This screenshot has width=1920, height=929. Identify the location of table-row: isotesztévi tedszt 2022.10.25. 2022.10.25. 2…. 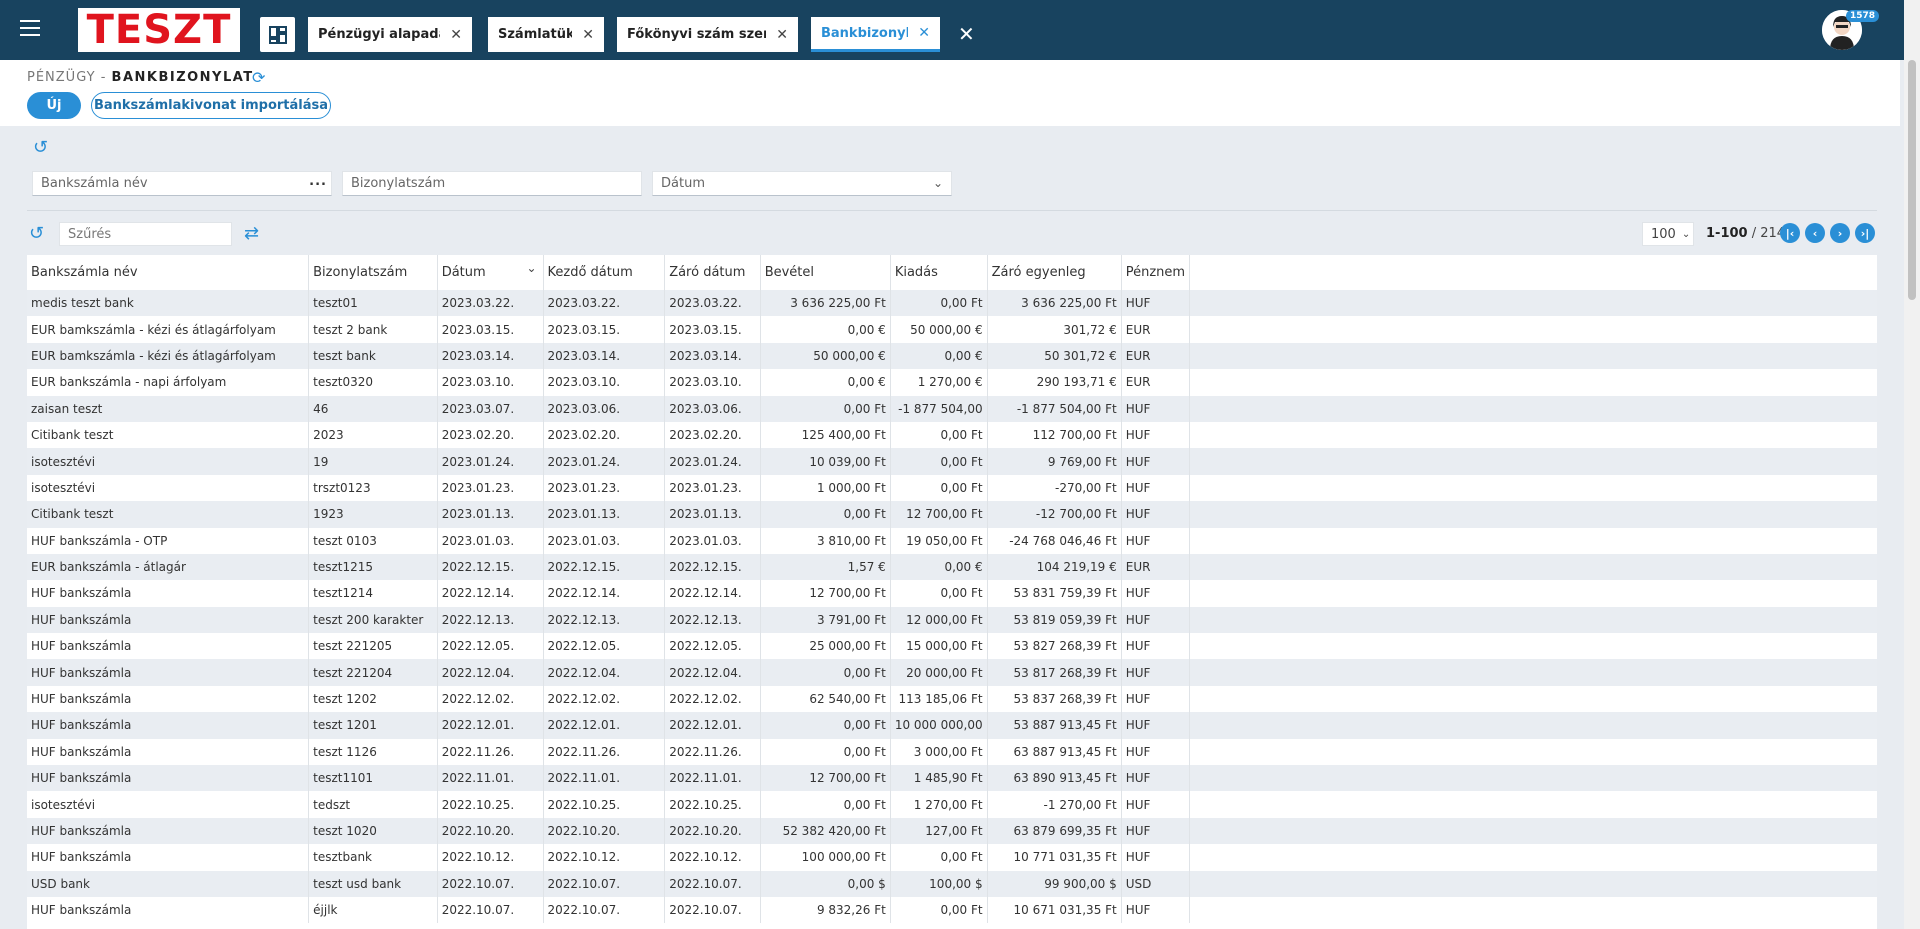
(952, 804).